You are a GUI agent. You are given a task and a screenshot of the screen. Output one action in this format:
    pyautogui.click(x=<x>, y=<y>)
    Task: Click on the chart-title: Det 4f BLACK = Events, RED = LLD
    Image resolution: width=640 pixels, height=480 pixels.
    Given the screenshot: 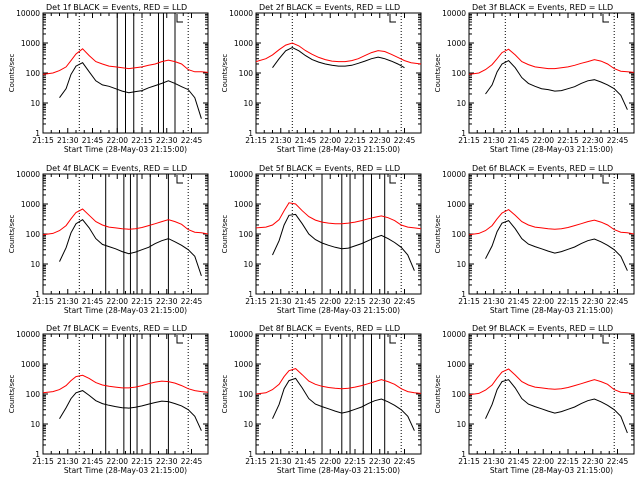 What is the action you would take?
    pyautogui.click(x=116, y=168)
    